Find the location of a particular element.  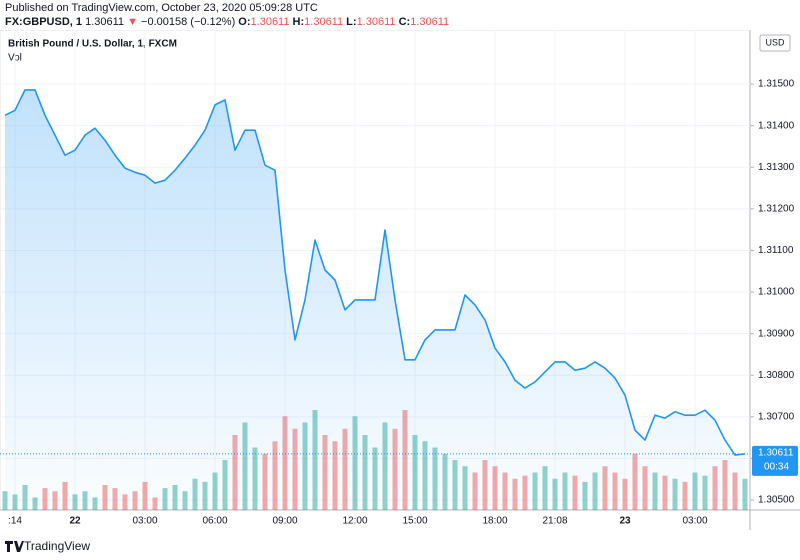

y-tick-label: 1.31400 is located at coordinates (776, 125).